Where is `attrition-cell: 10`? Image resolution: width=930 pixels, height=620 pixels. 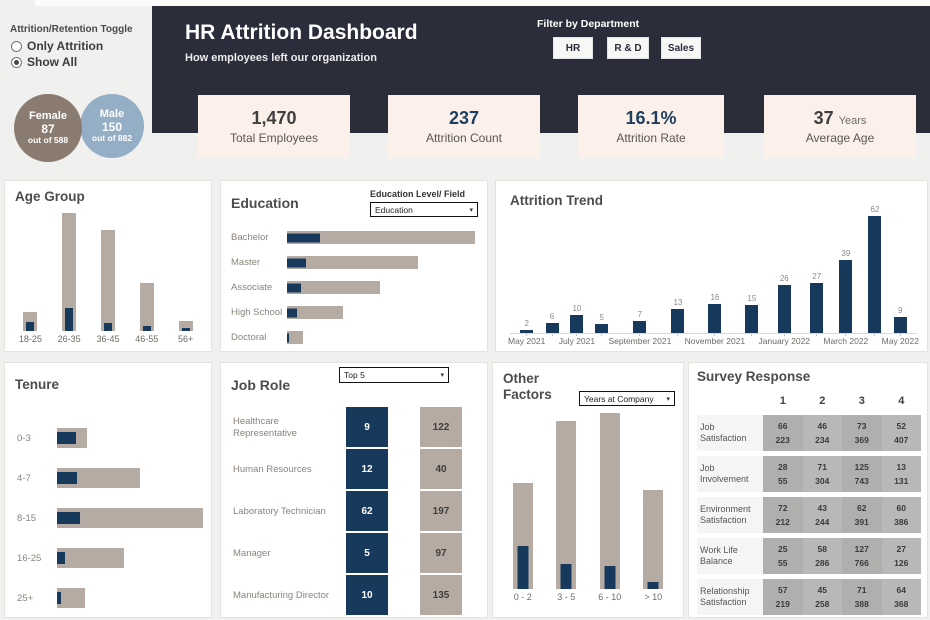
attrition-cell: 10 is located at coordinates (367, 596).